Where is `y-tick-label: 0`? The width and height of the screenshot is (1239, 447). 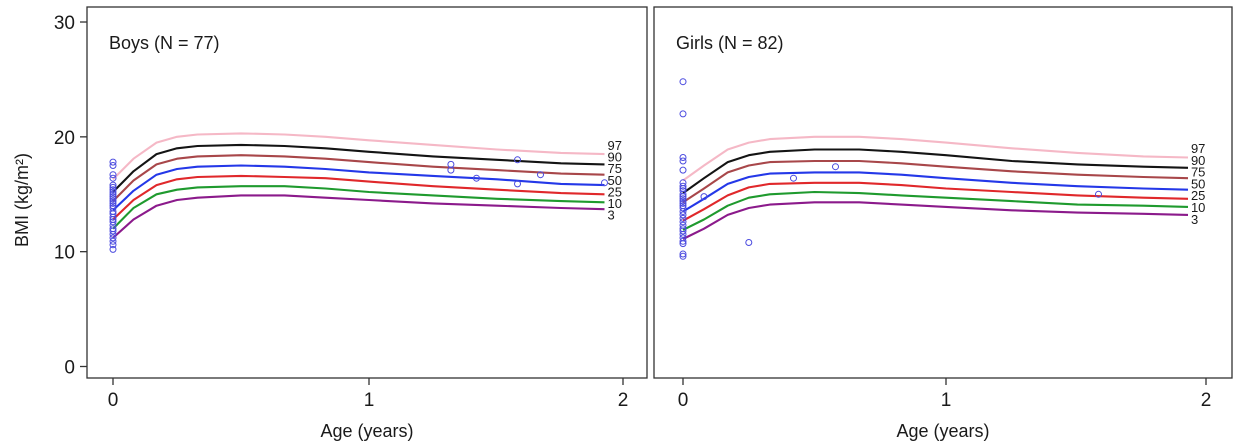
y-tick-label: 0 is located at coordinates (69, 368).